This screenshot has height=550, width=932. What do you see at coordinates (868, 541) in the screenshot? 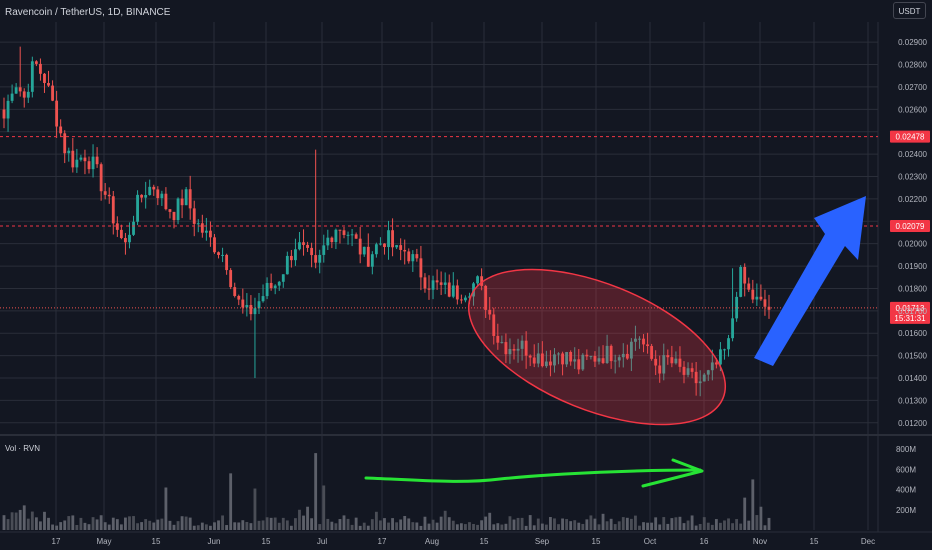
I see `time-tick-label: Dec` at bounding box center [868, 541].